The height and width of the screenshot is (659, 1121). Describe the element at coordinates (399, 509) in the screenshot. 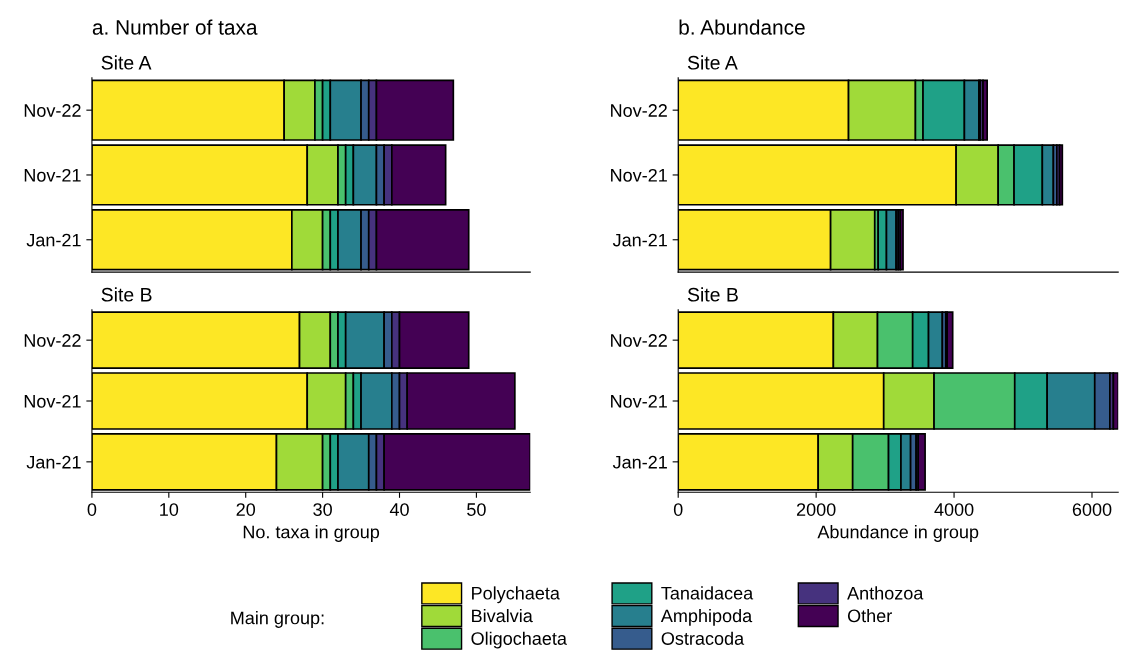

I see `x-tick-label: 40` at that location.